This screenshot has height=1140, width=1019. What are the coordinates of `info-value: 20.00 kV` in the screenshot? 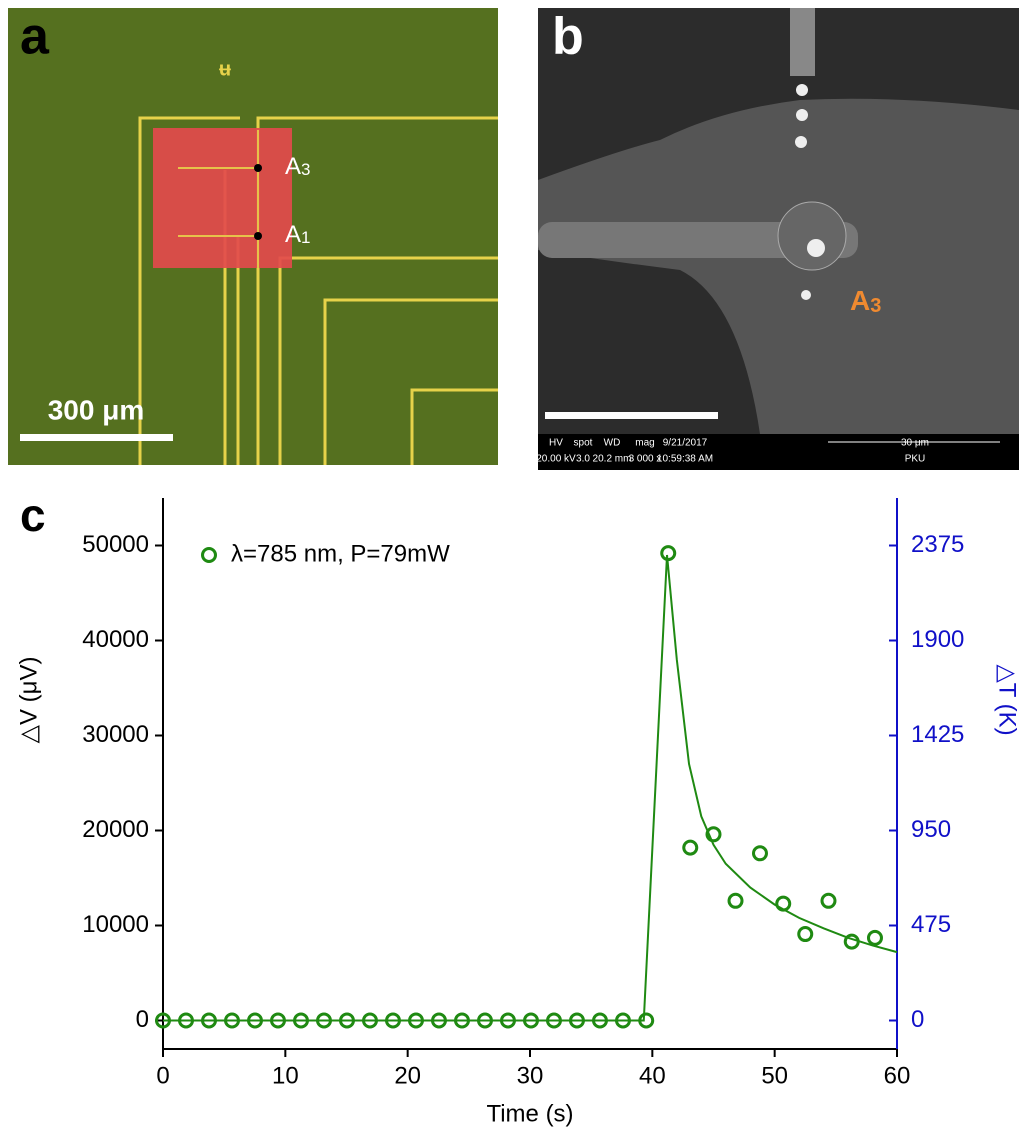 It's located at (556, 459).